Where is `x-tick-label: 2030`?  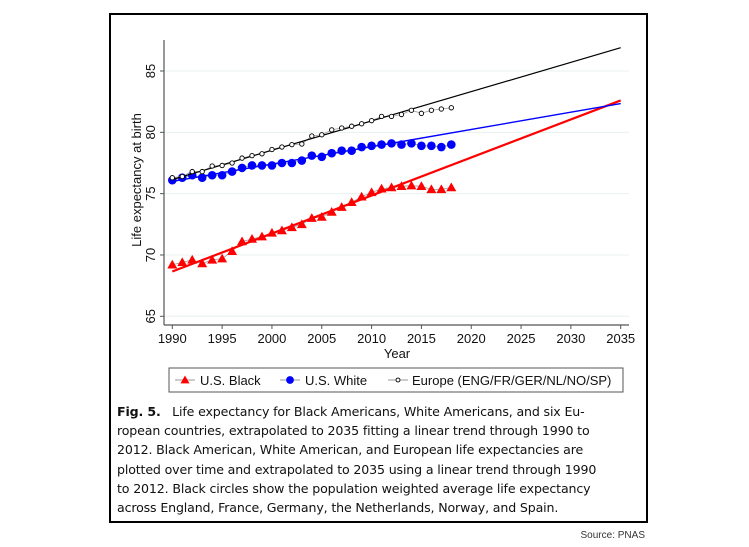 x-tick-label: 2030 is located at coordinates (570, 338).